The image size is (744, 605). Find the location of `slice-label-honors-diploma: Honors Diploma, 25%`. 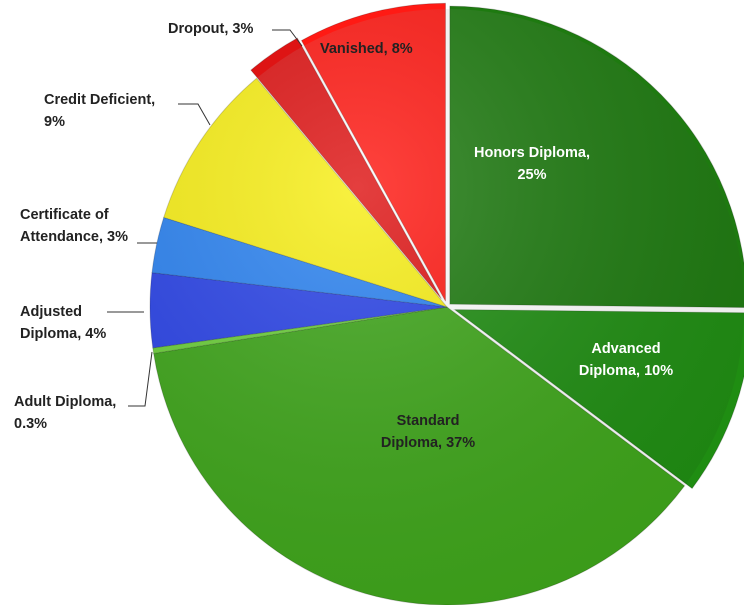

slice-label-honors-diploma: Honors Diploma, 25% is located at coordinates (532, 164).